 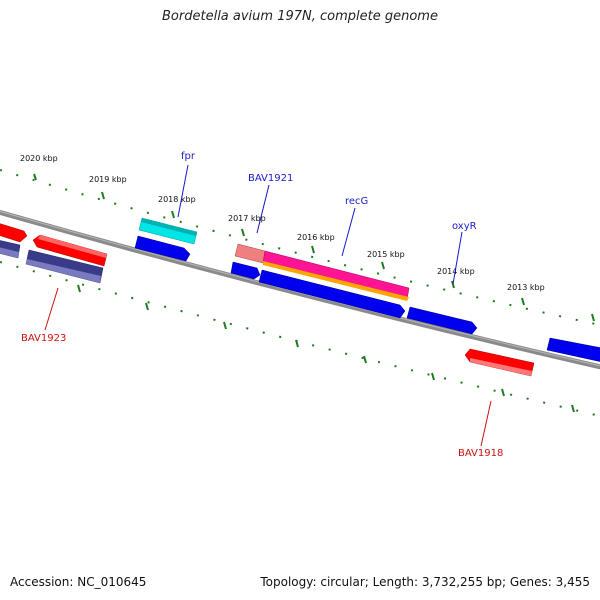 What do you see at coordinates (348, 232) in the screenshot?
I see `leader-recG` at bounding box center [348, 232].